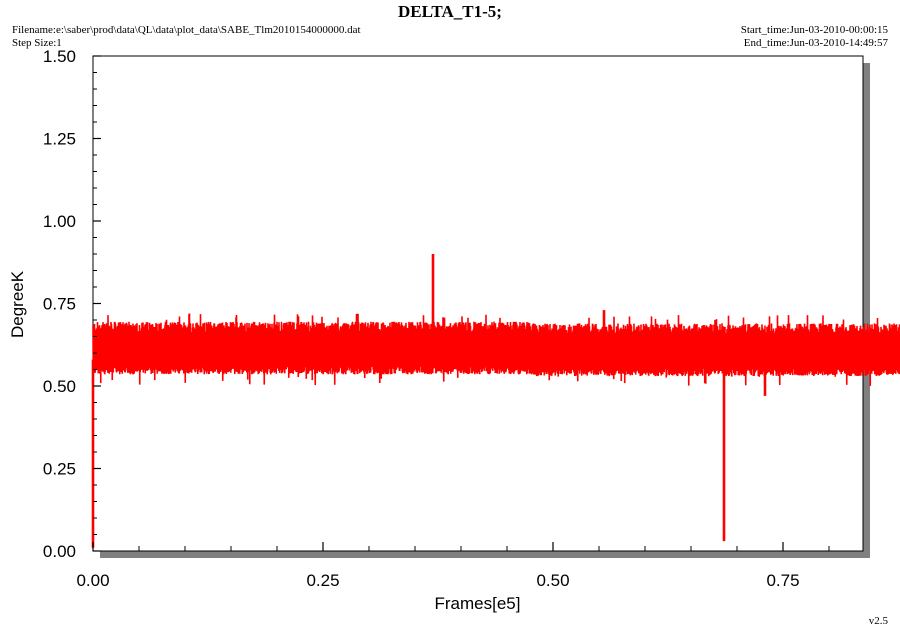  Describe the element at coordinates (37, 43) in the screenshot. I see `step-size-label: Step Size:1` at that location.